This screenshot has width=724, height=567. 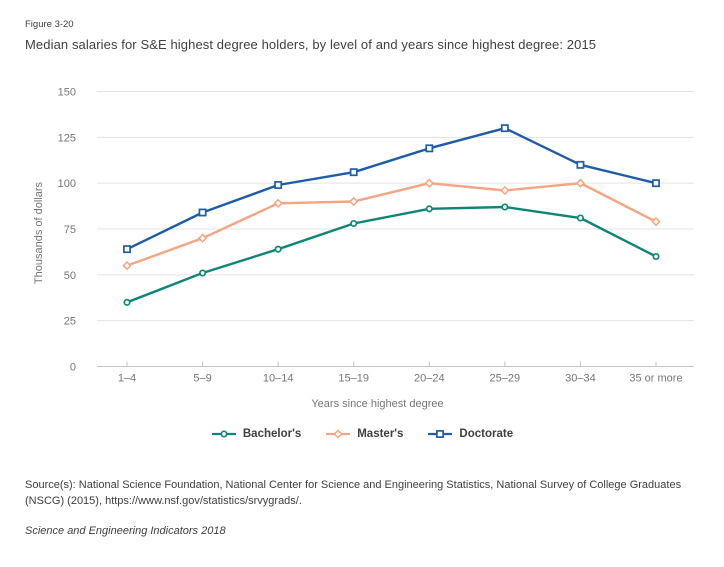 What do you see at coordinates (353, 379) in the screenshot?
I see `x-tick-label: 15–19` at bounding box center [353, 379].